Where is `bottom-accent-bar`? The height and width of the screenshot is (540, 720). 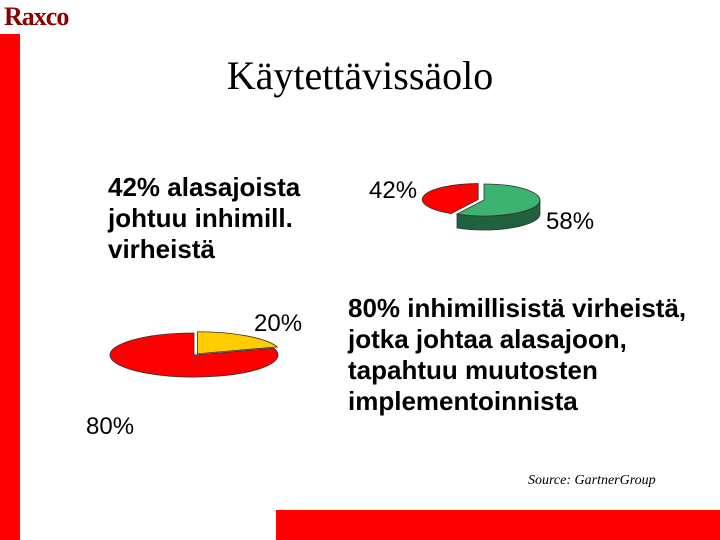
bottom-accent-bar is located at coordinates (498, 525).